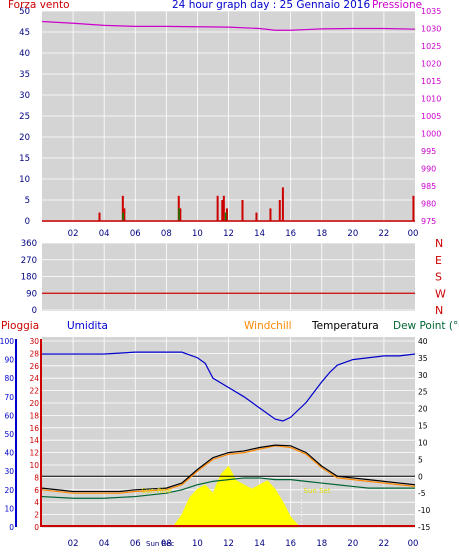 This screenshot has height=555, width=459. Describe the element at coordinates (36, 502) in the screenshot. I see `rain-tick-label: 4` at that location.